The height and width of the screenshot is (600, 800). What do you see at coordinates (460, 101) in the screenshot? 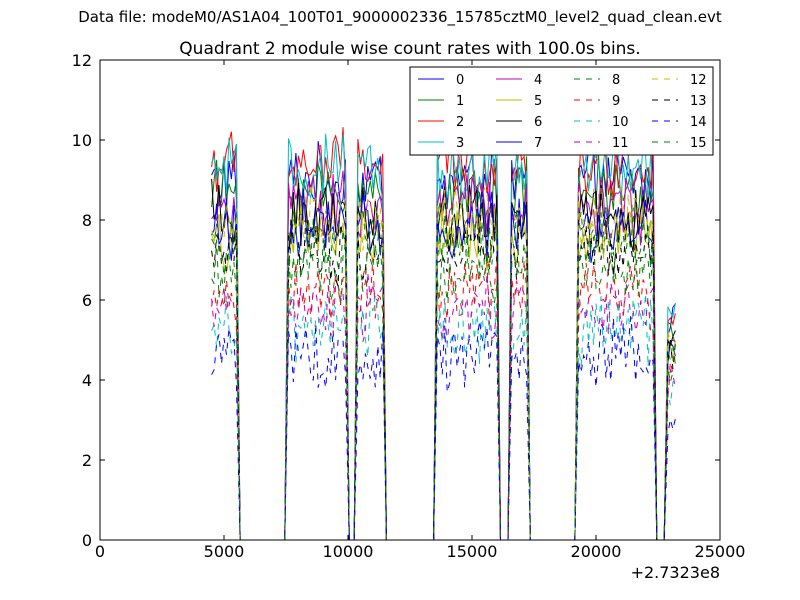
I see `legend-label-1: 1` at bounding box center [460, 101].